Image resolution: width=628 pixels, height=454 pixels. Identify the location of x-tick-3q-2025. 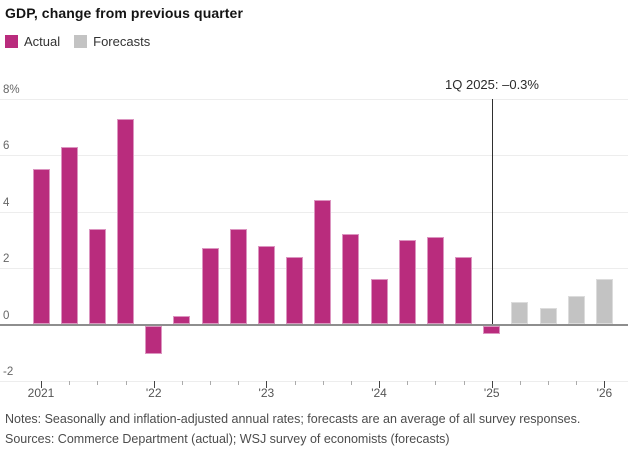
(549, 383).